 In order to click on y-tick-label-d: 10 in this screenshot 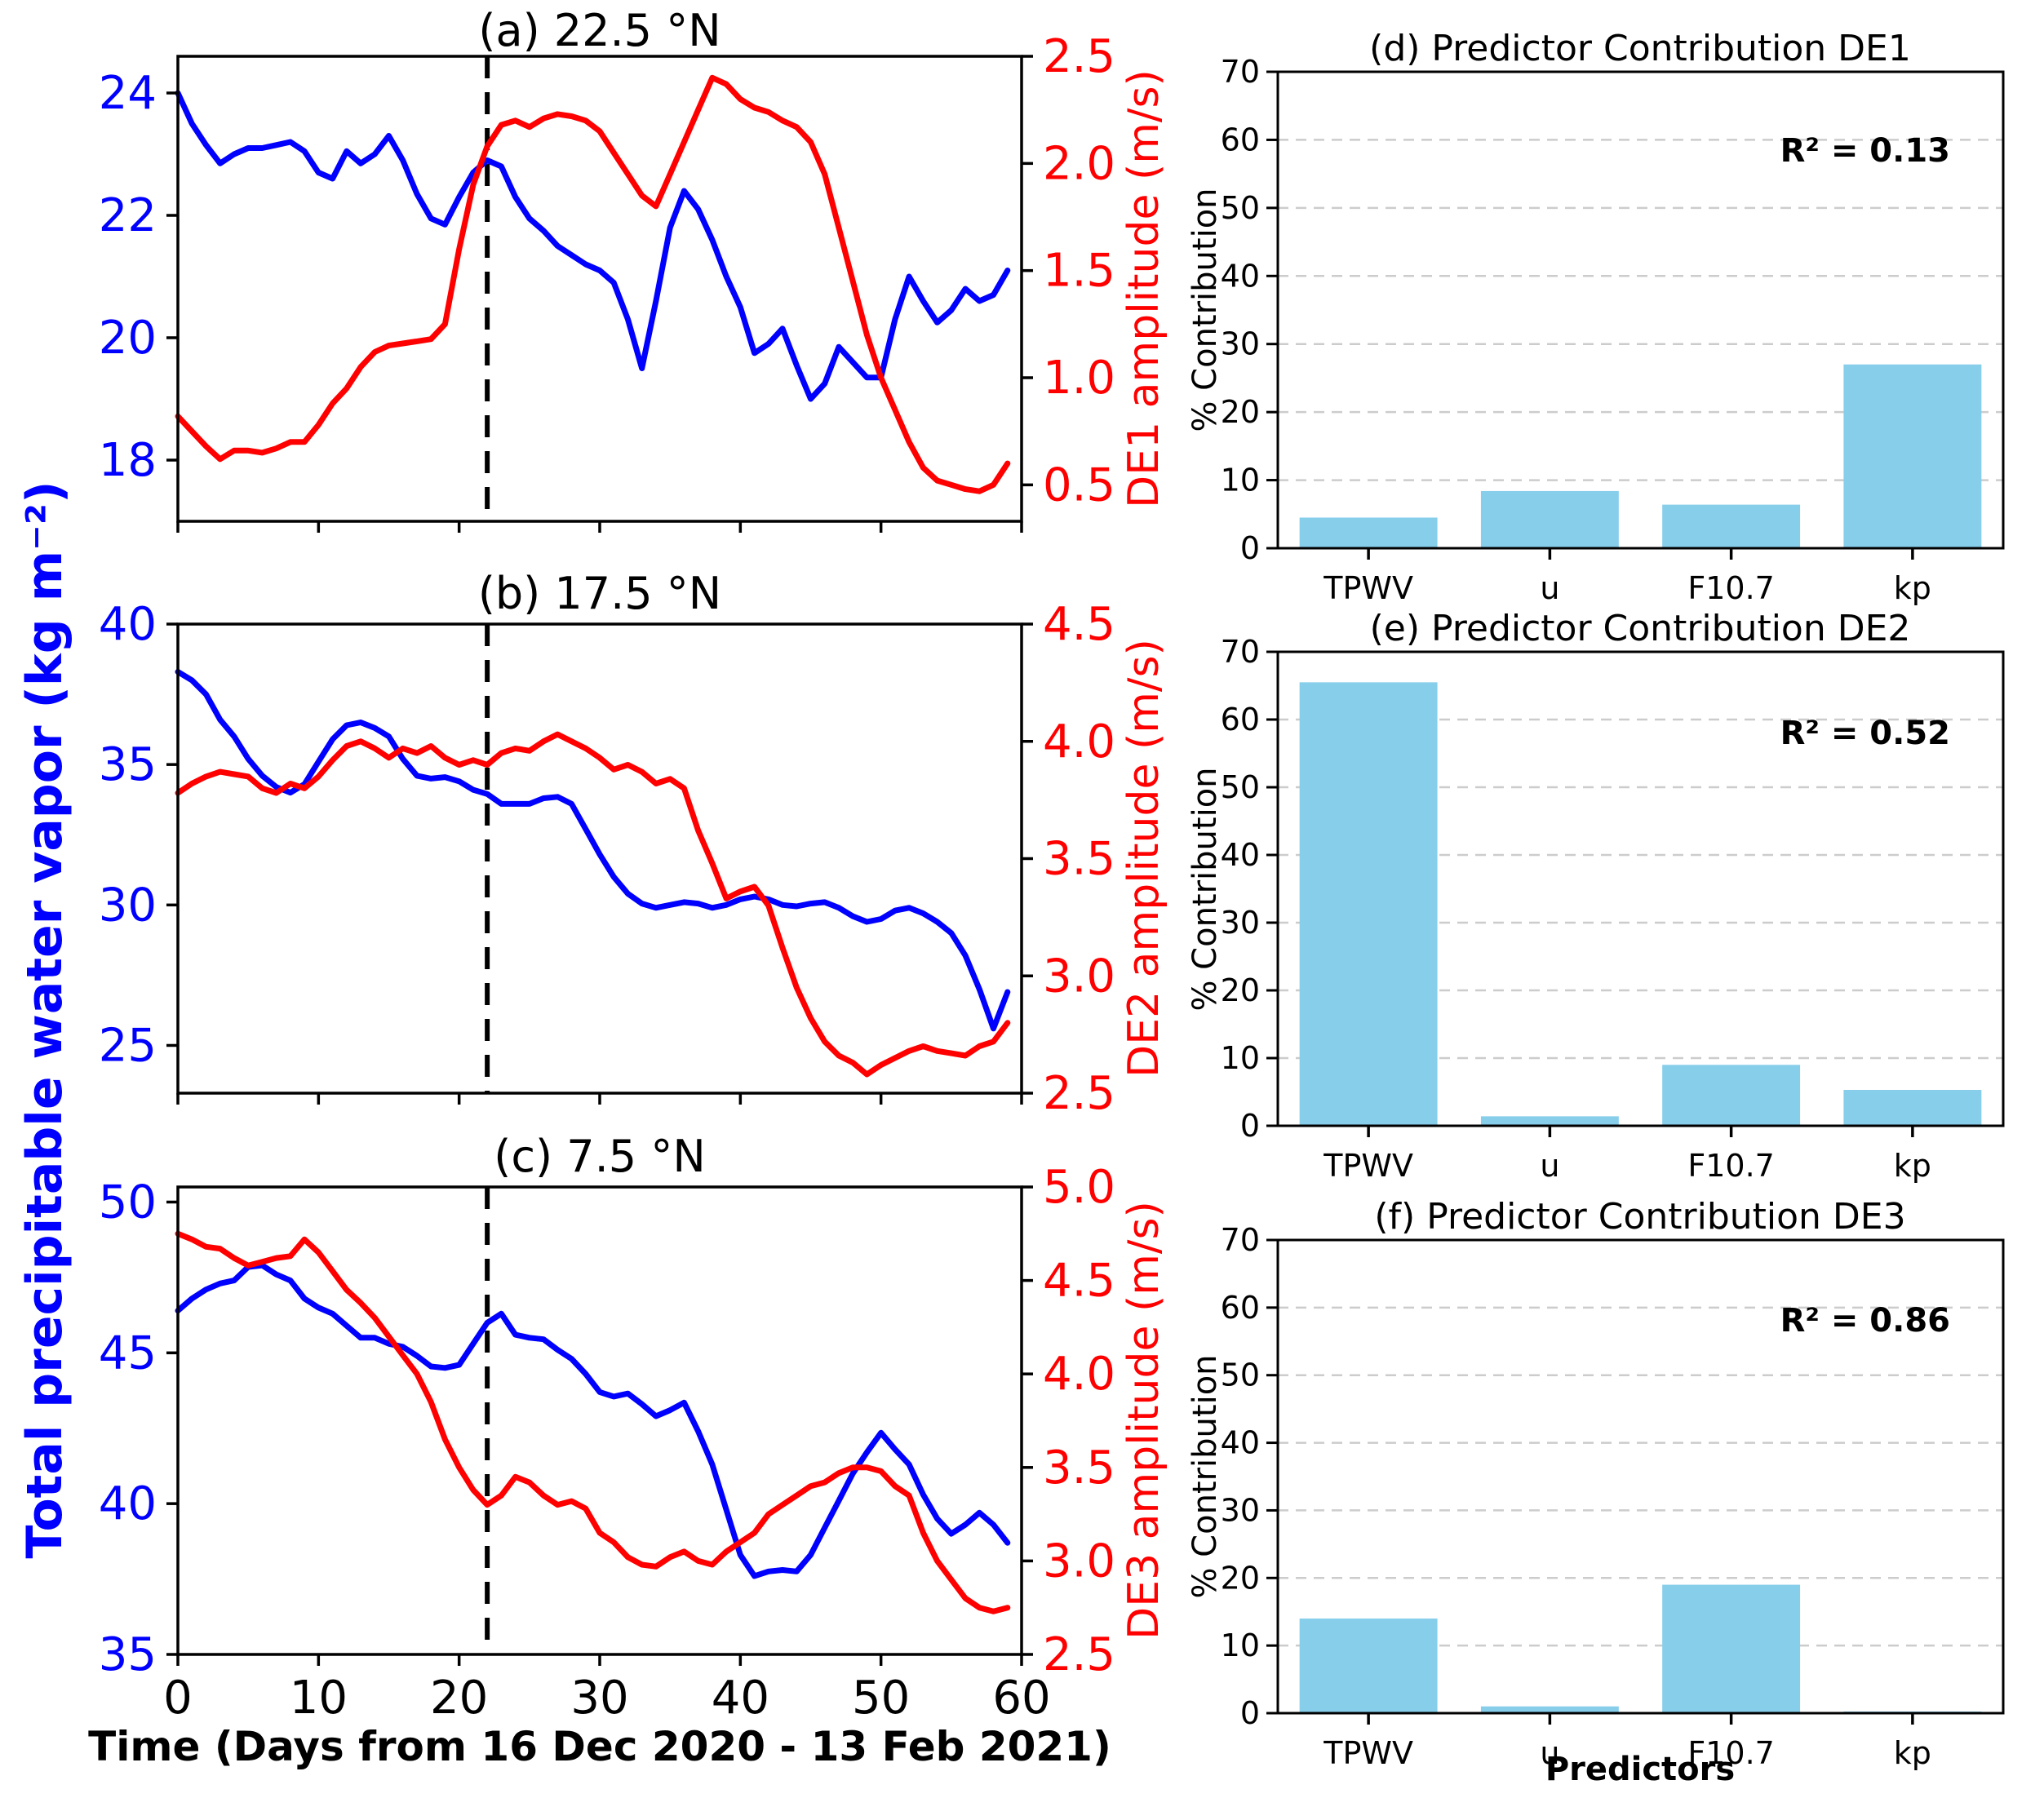, I will do `click(1240, 480)`.